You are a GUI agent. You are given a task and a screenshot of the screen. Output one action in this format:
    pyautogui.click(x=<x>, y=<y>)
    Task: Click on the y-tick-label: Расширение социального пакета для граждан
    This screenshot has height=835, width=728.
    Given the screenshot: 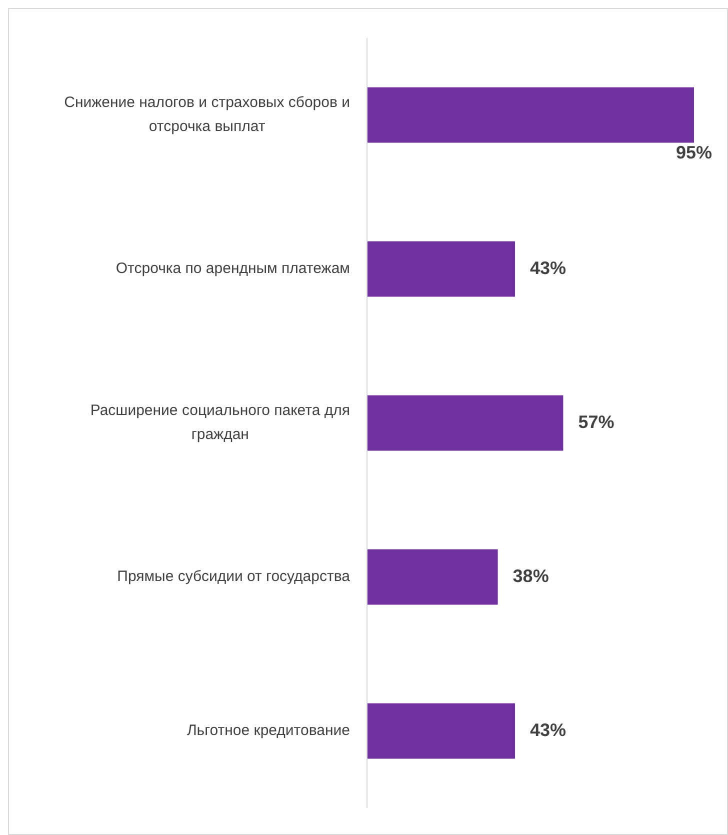 What is the action you would take?
    pyautogui.click(x=220, y=422)
    